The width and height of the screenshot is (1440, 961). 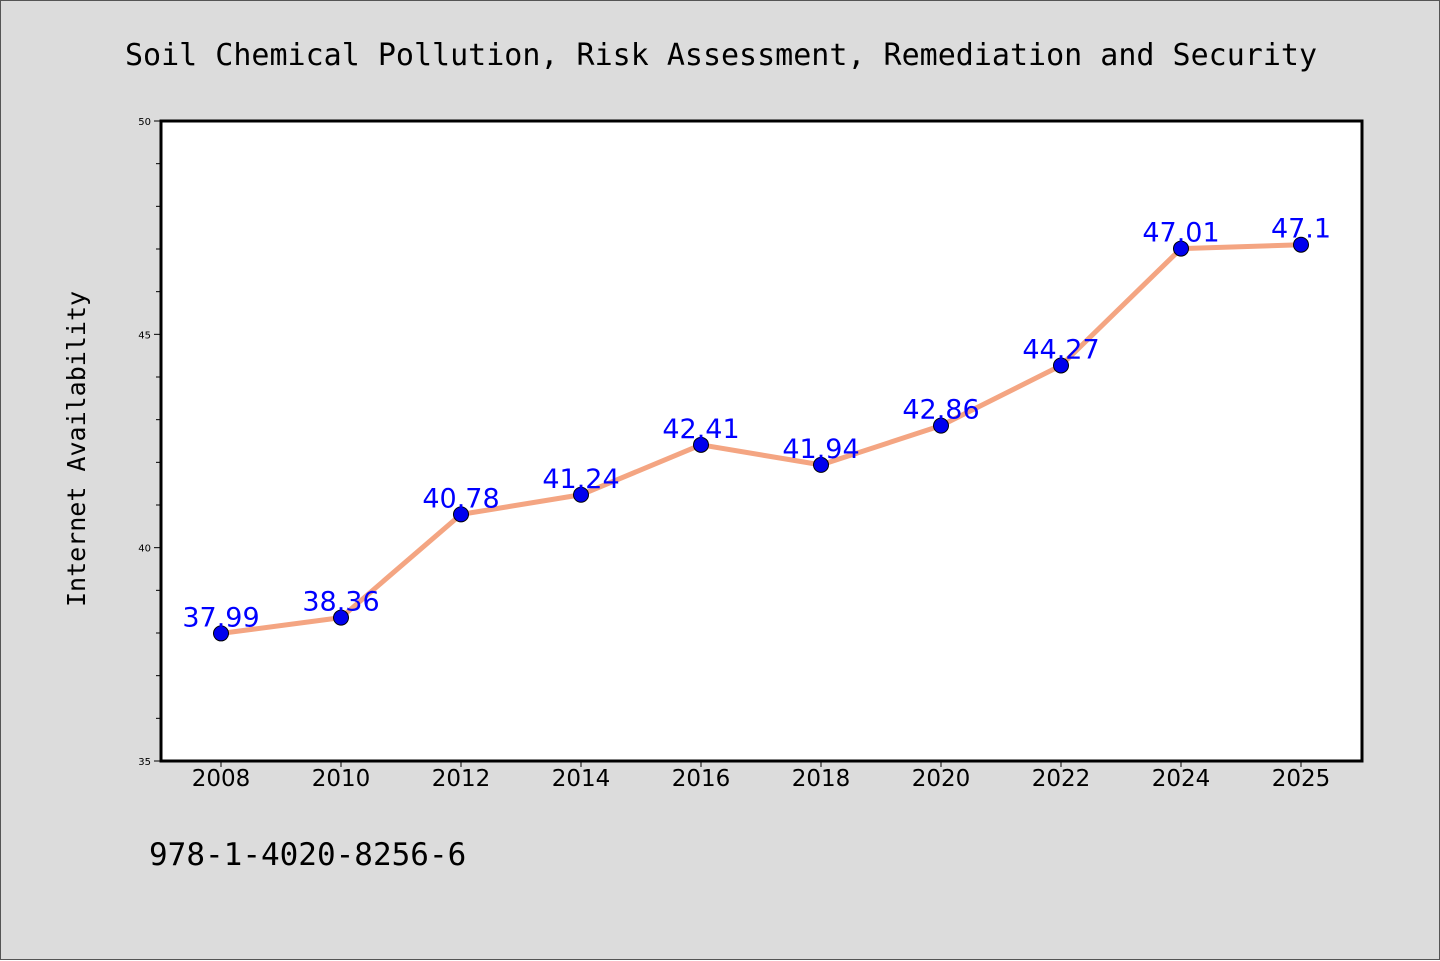 I want to click on data-label: 42.41, so click(x=700, y=429).